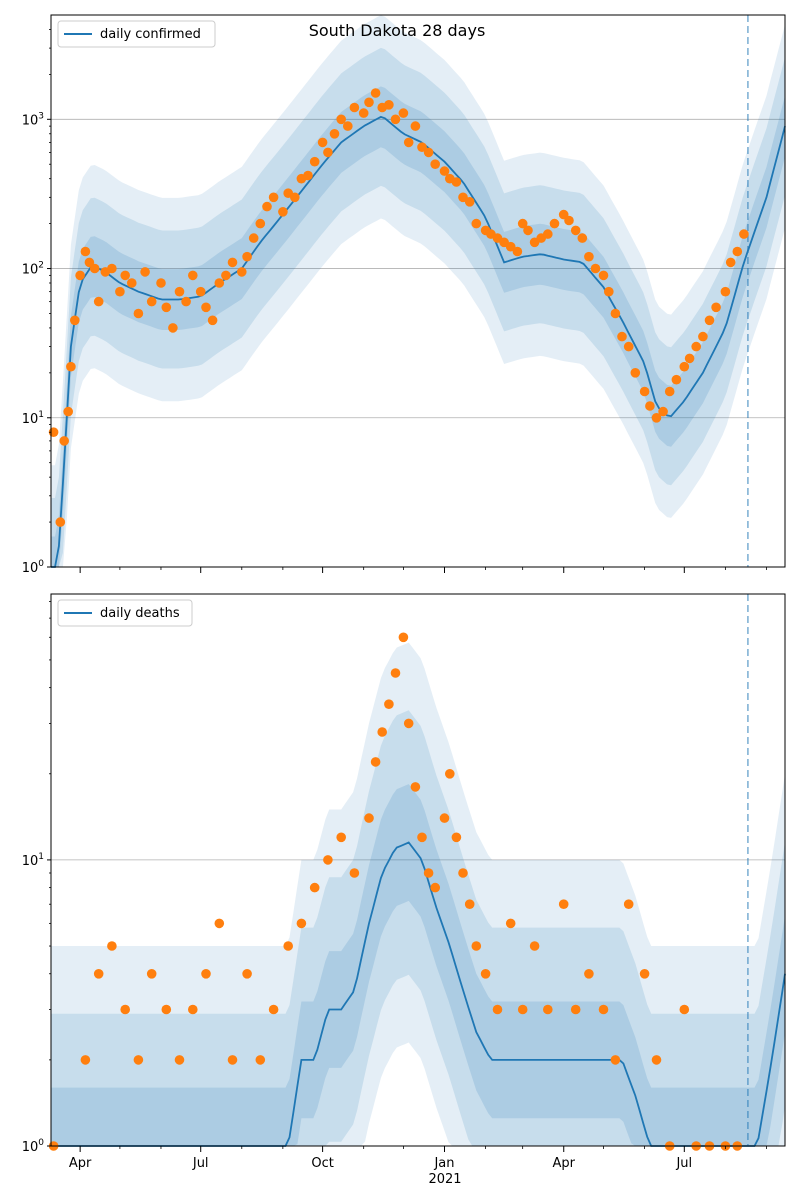 The height and width of the screenshot is (1200, 800). Describe the element at coordinates (33, 567) in the screenshot. I see `cases-ytick-label: 100` at that location.